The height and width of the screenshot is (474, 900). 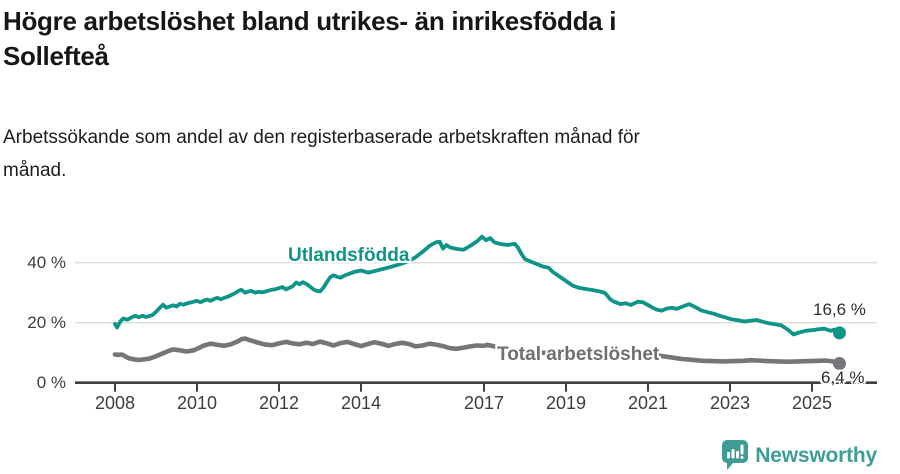 I want to click on series-label-total-arbetsloshet: Total arbetslöshet, so click(x=578, y=354).